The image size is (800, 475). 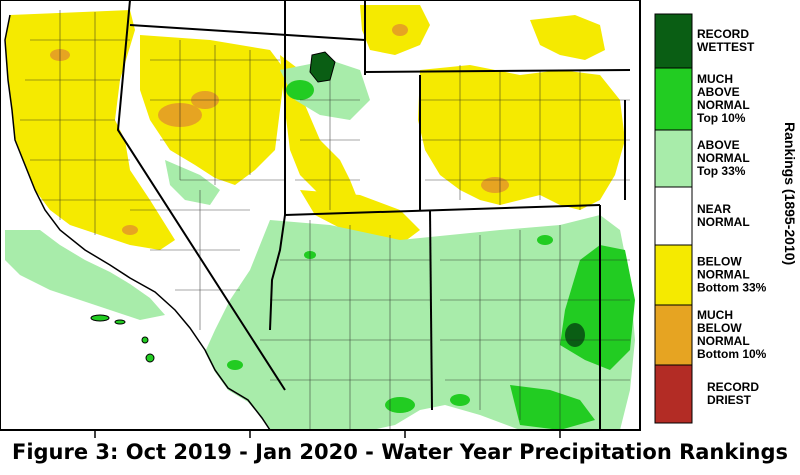 I want to click on legend-label-above: ABOVE, so click(x=718, y=145).